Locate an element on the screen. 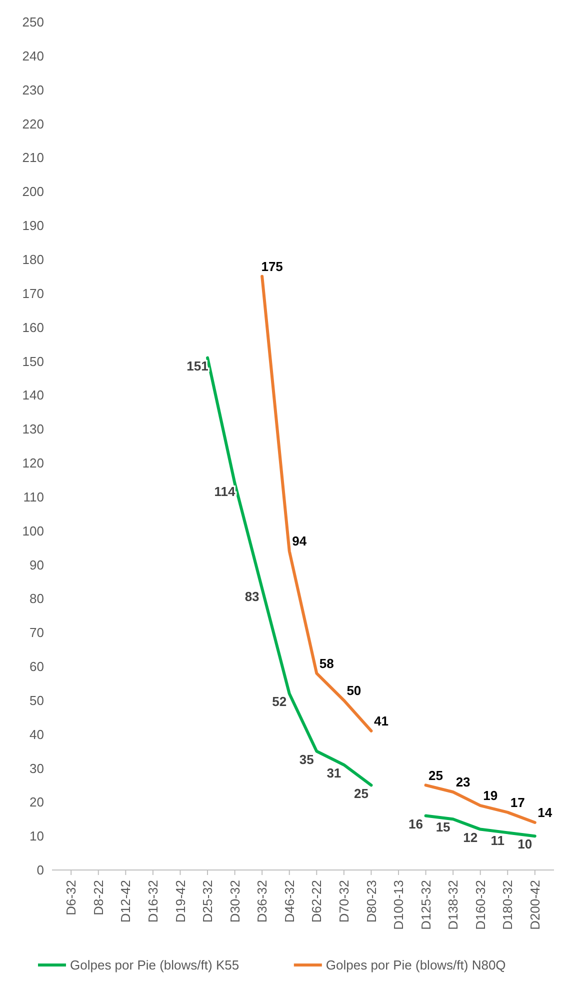 The width and height of the screenshot is (570, 989). x-tick-label: D30-32 is located at coordinates (234, 901).